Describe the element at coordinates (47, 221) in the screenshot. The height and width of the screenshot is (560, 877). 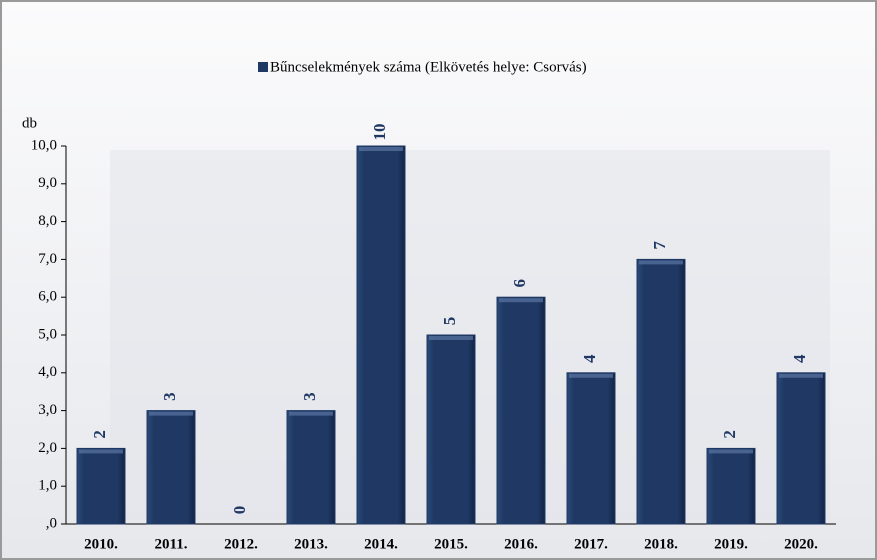
I see `y-tick-label: 8,0` at that location.